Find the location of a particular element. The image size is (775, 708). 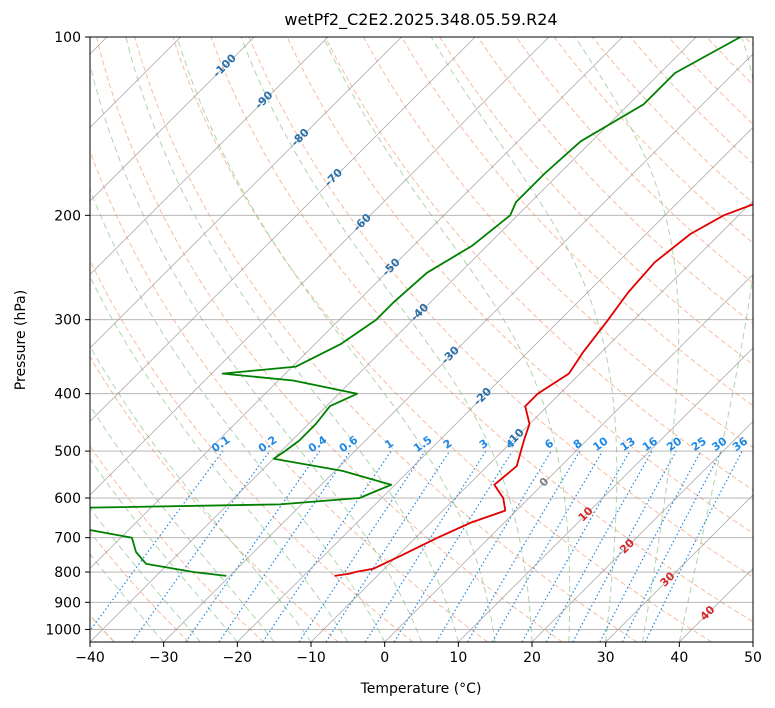

x-tick-label: −20 is located at coordinates (238, 658).